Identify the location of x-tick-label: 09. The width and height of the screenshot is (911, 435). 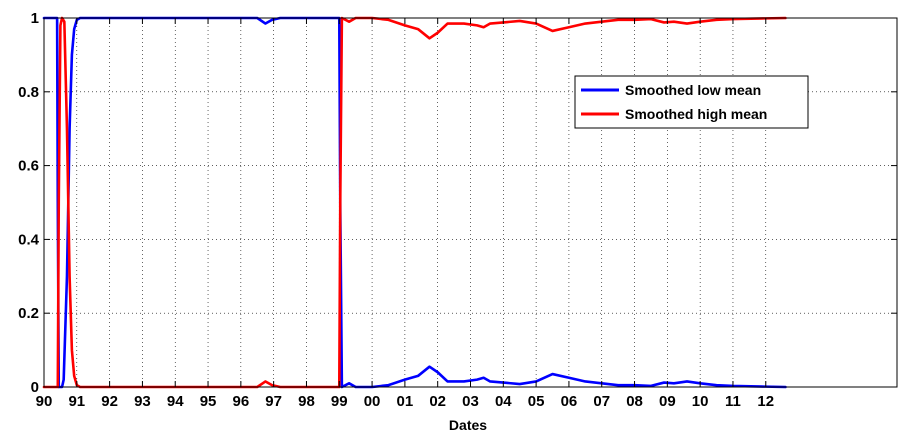
(667, 401).